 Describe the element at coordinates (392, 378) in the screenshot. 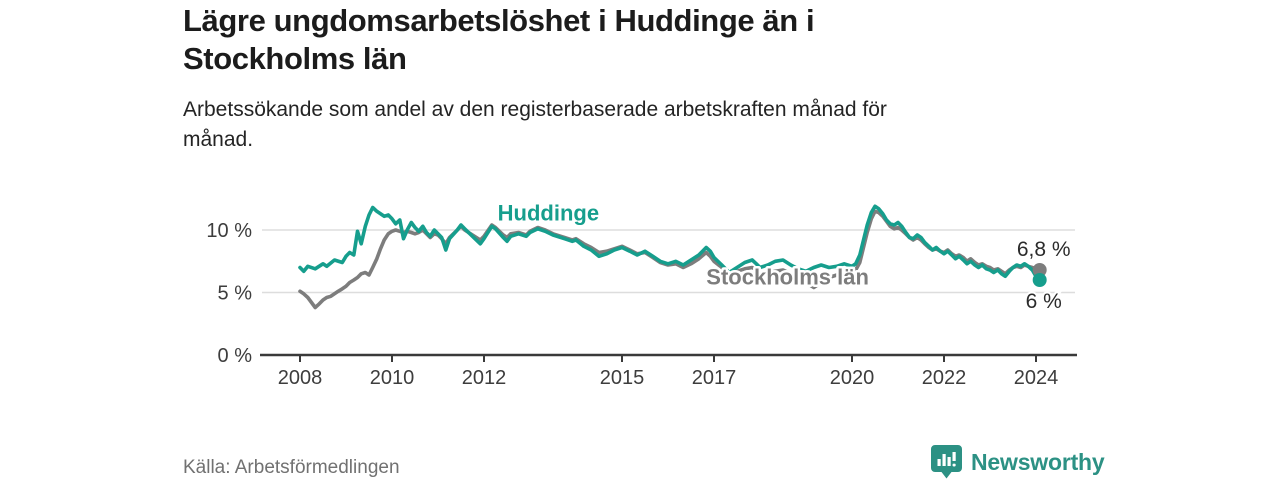

I see `x-axis-tick-label: 2010` at that location.